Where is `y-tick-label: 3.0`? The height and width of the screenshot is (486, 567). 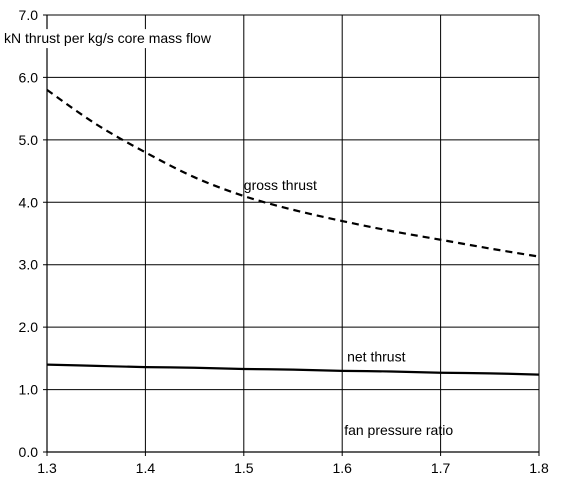
y-tick-label: 3.0 is located at coordinates (29, 265).